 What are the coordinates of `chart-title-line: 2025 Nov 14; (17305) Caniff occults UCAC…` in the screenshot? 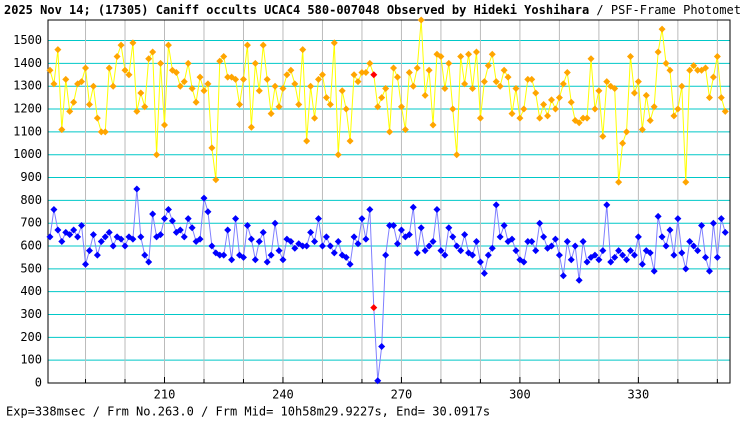 It's located at (372, 10).